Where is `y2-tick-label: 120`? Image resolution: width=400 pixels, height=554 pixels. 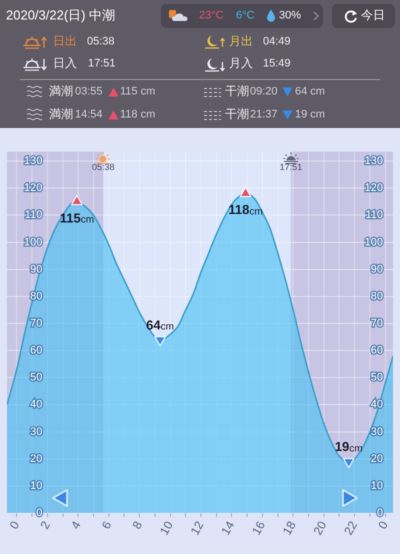
y2-tick-label: 120 is located at coordinates (373, 188).